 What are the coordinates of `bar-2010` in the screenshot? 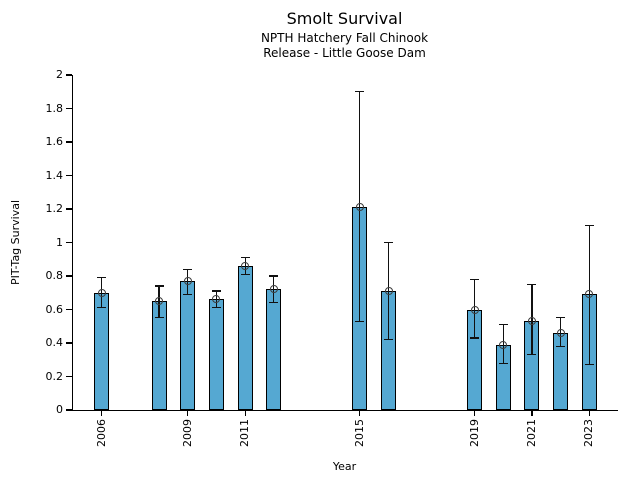 It's located at (216, 354).